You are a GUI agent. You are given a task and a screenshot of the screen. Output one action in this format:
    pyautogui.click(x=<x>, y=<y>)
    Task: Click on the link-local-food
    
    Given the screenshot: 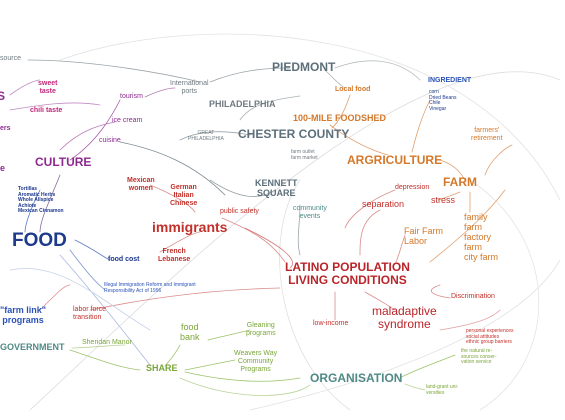 What is the action you would take?
    pyautogui.click(x=341, y=111)
    